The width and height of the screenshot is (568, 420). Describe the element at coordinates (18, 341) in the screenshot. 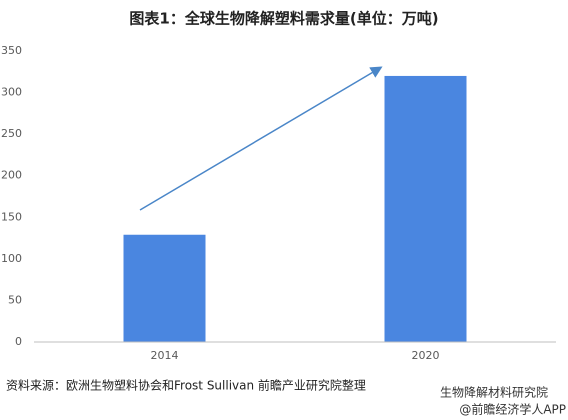

I see `y-tick-label: 0` at that location.